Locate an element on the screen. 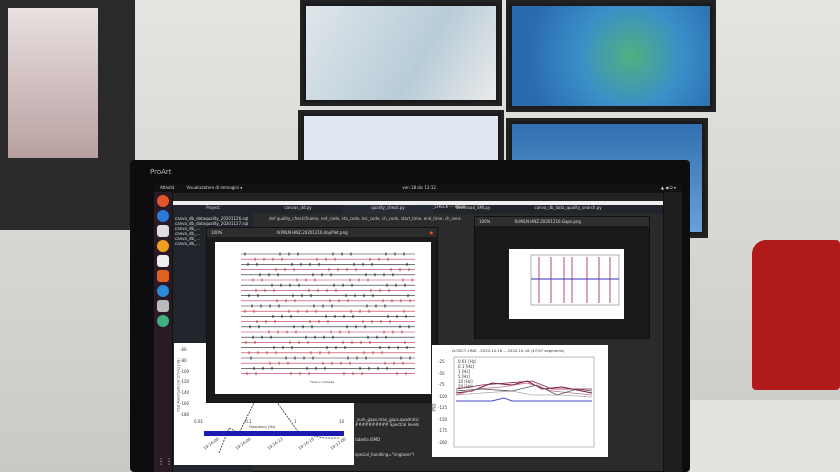 The height and width of the screenshot is (472, 840). code-line: _sum_gaps,max_gaps,quadratic is located at coordinates (387, 419).